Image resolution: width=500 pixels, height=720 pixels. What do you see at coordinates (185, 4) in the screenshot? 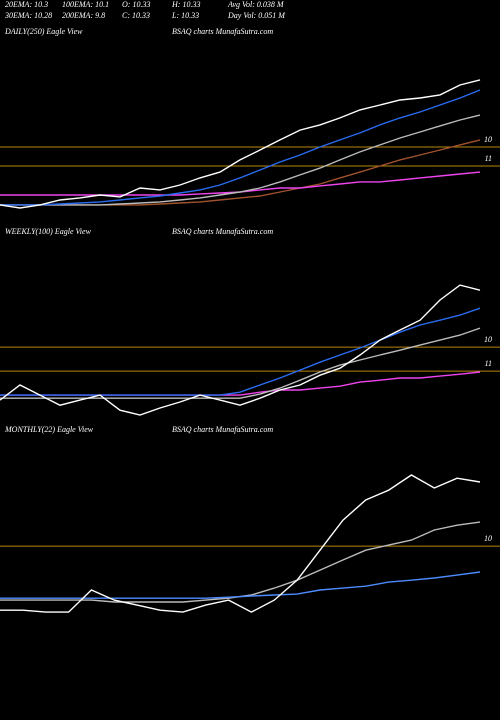
I see `header-stat: H: 10.33` at bounding box center [185, 4].